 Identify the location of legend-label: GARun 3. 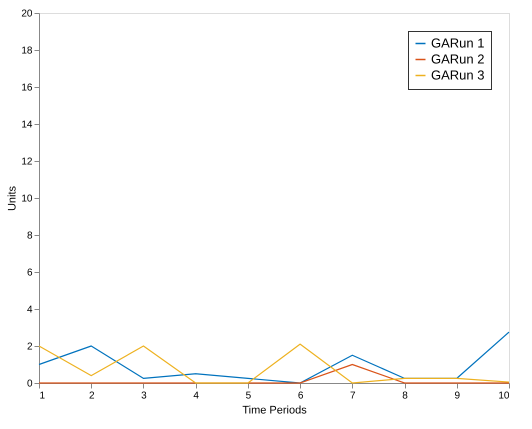
(457, 75).